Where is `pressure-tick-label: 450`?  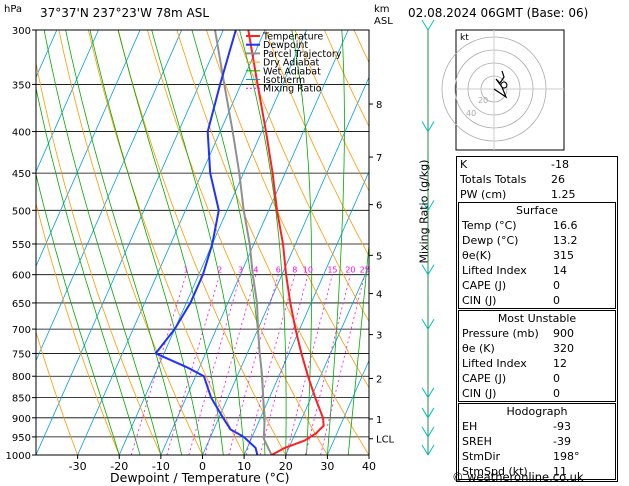 pressure-tick-label: 450 is located at coordinates (21, 174).